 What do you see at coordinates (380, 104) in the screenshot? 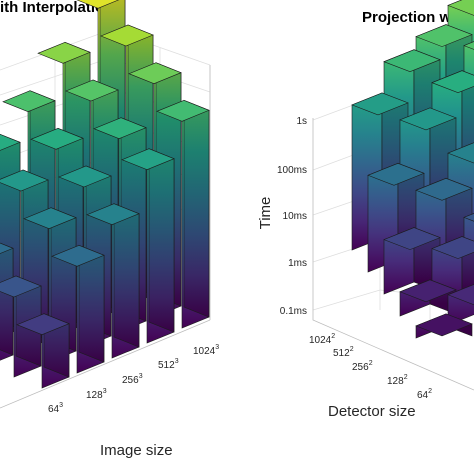
I see `right-bar-r0-c0-top` at bounding box center [380, 104].